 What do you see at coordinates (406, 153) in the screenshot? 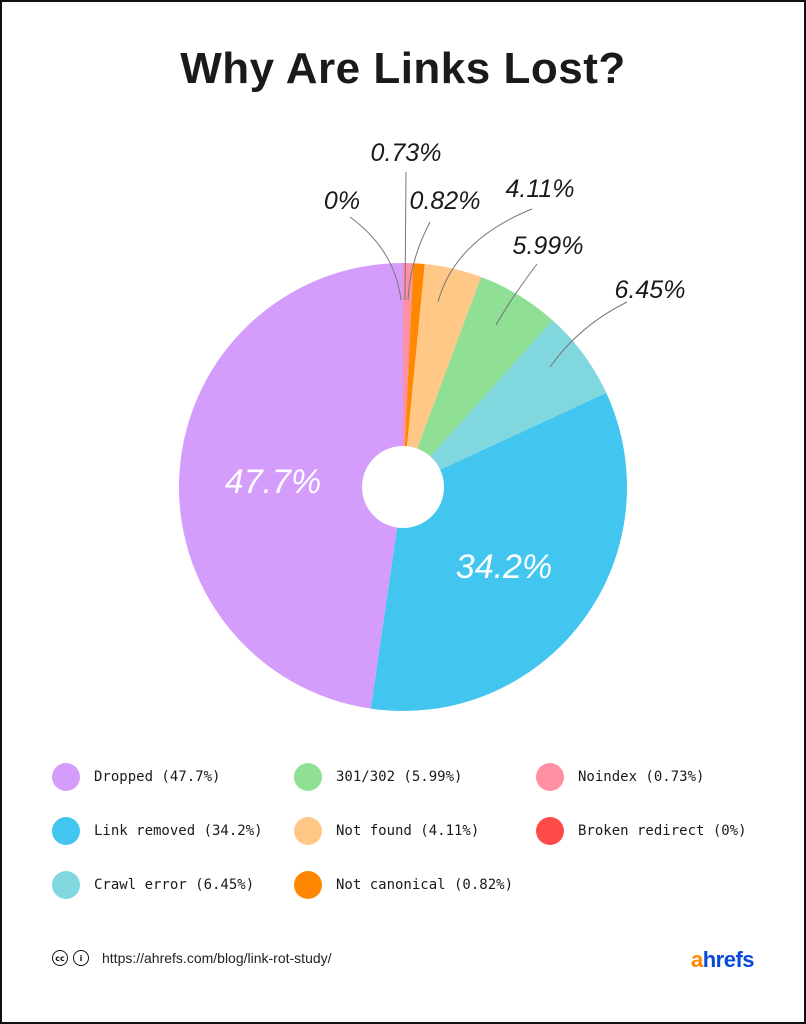
I see `data-label-noindex: 0.73%` at bounding box center [406, 153].